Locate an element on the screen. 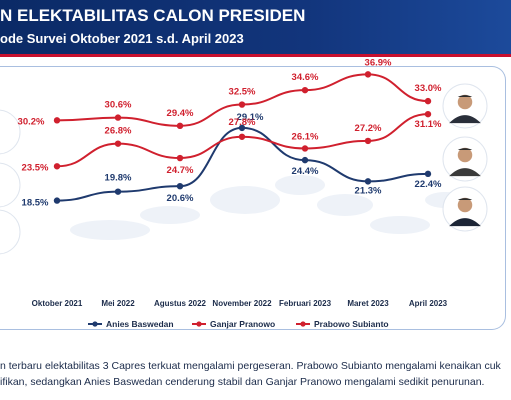 The width and height of the screenshot is (511, 400). prabowo-subianto-label-2: 24.7% is located at coordinates (180, 170).